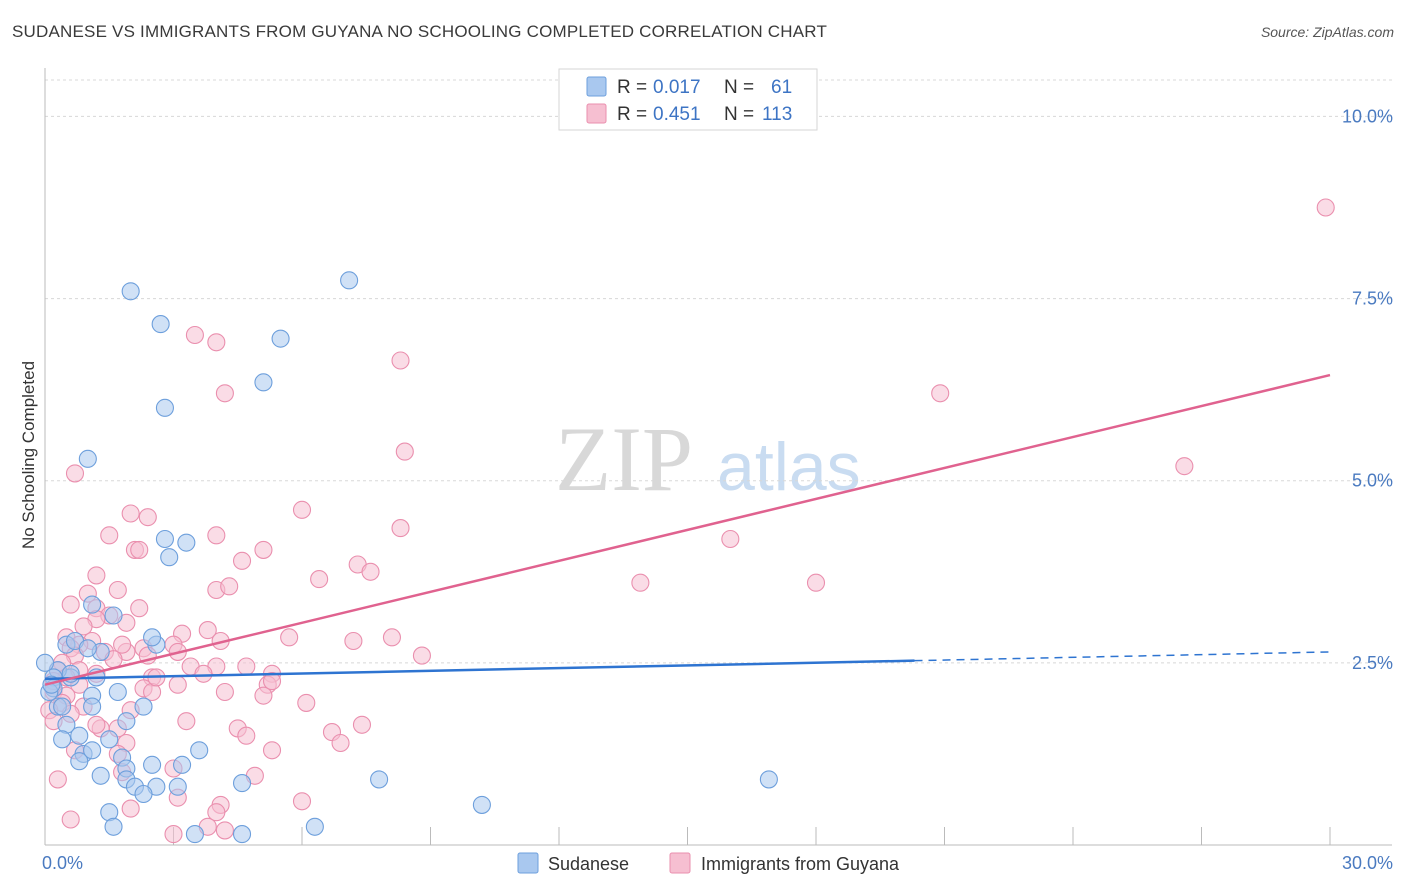  What do you see at coordinates (624, 459) in the screenshot?
I see `watermark-zip: ZIP` at bounding box center [624, 459].